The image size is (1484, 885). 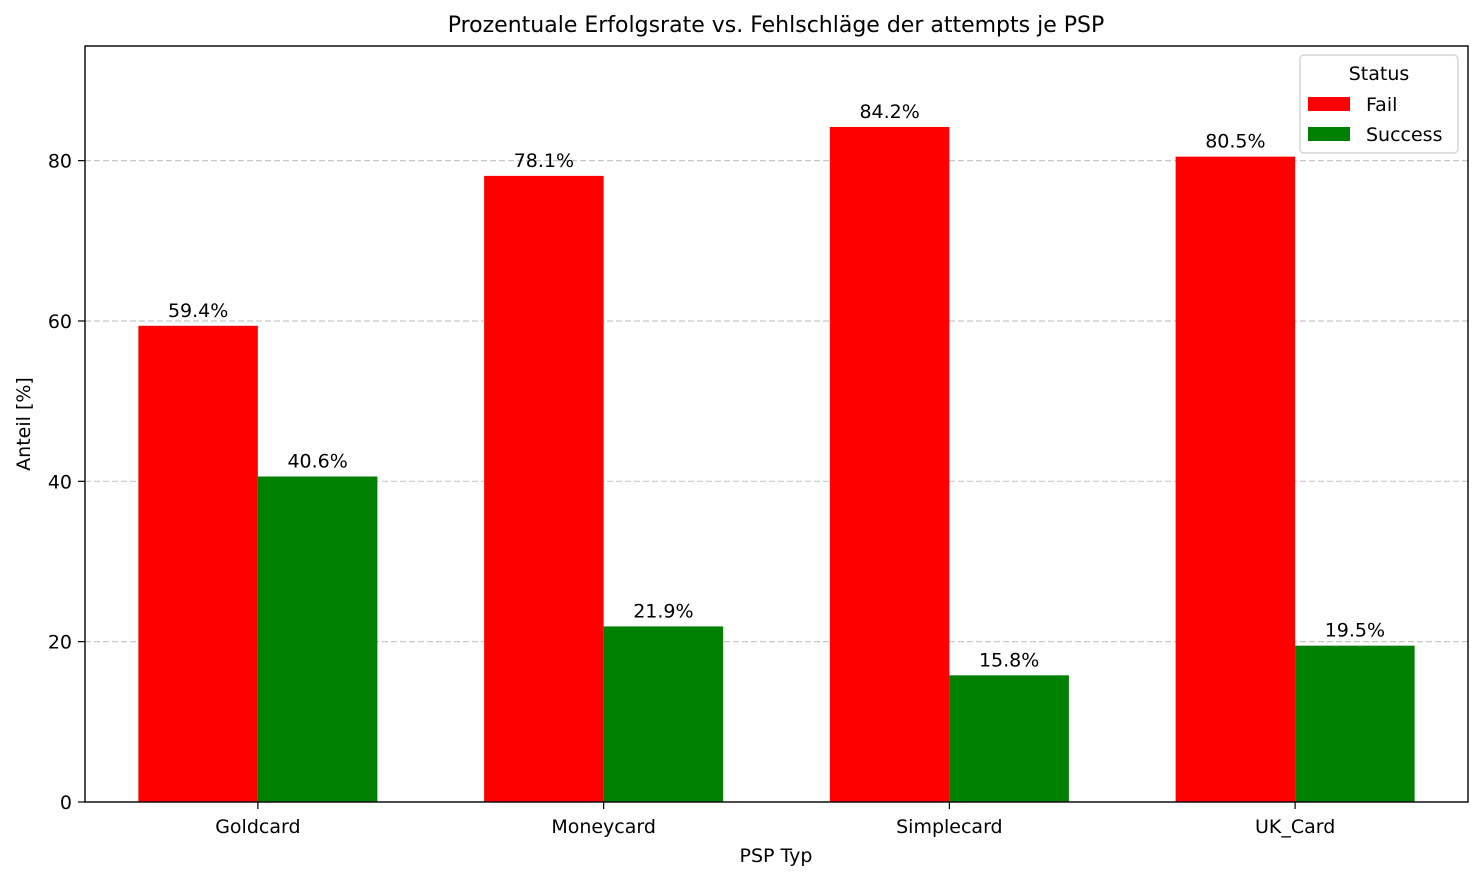 I want to click on data-label-success-goldcard: 40.6%, so click(x=317, y=462).